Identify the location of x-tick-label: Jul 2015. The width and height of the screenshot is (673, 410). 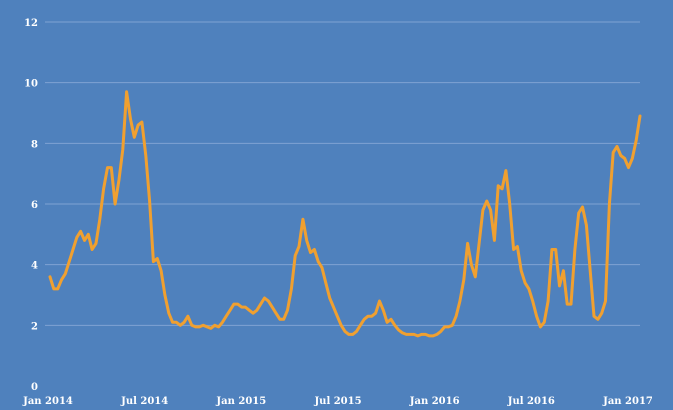
(337, 401).